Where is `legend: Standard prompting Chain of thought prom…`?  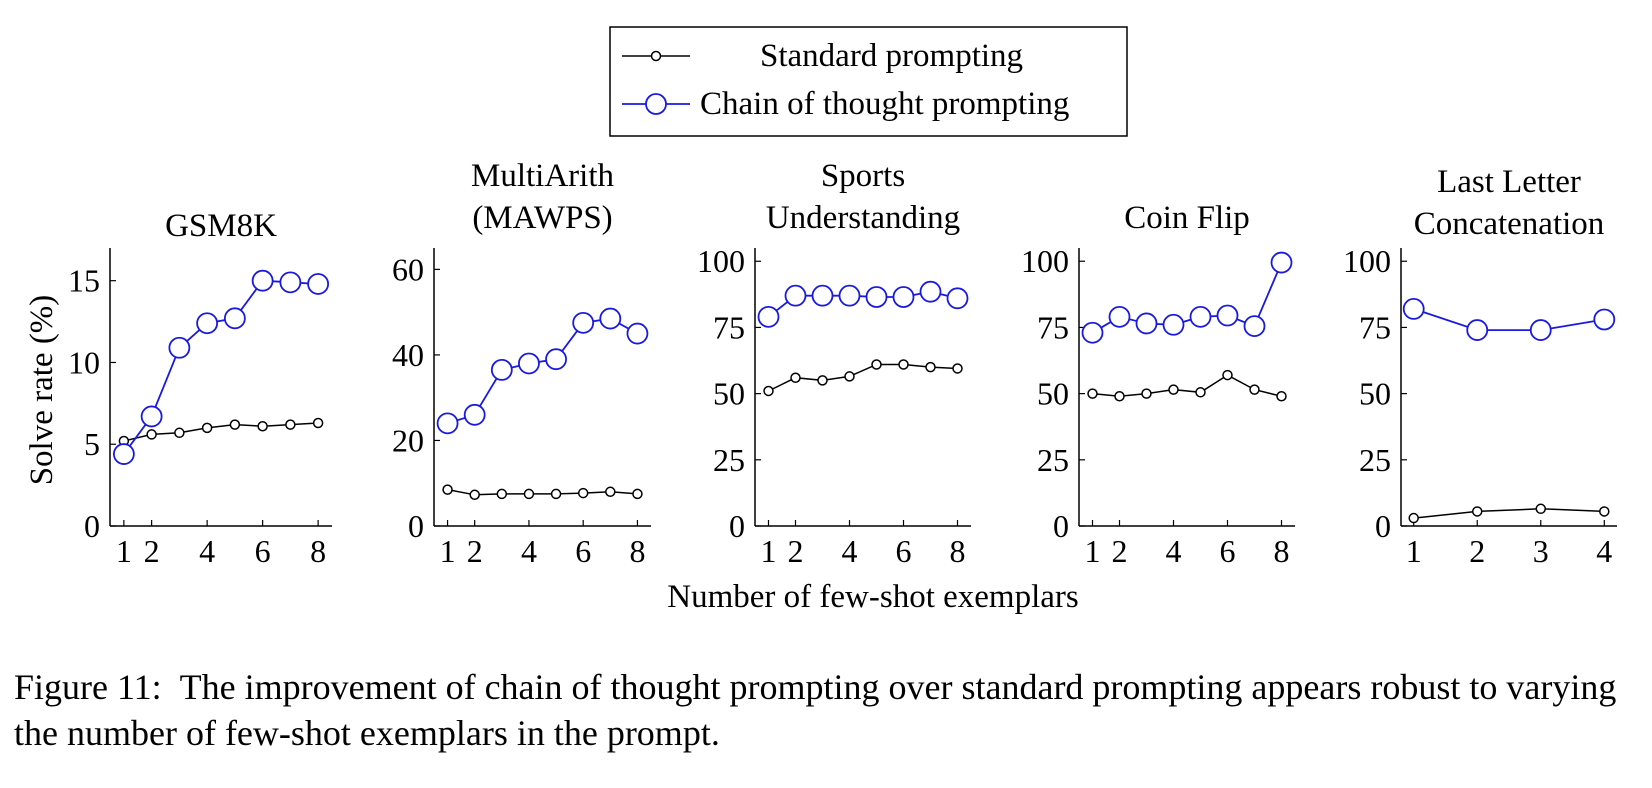 legend: Standard prompting Chain of thought prom… is located at coordinates (868, 81).